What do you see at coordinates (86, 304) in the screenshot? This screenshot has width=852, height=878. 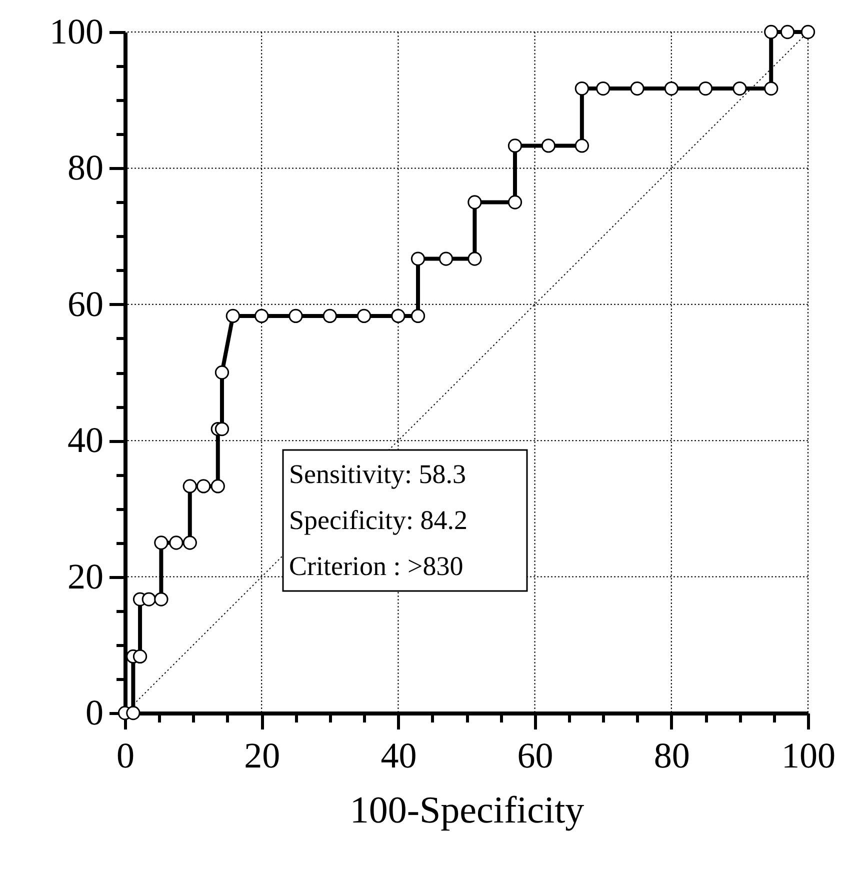 I see `y-tick-label: 60` at bounding box center [86, 304].